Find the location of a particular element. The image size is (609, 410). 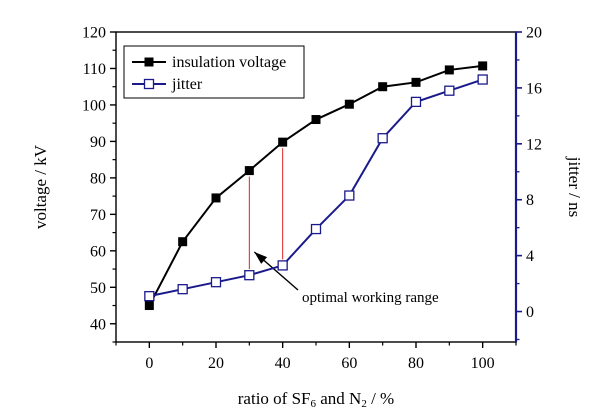

y-tick-label: 60 is located at coordinates (98, 251).